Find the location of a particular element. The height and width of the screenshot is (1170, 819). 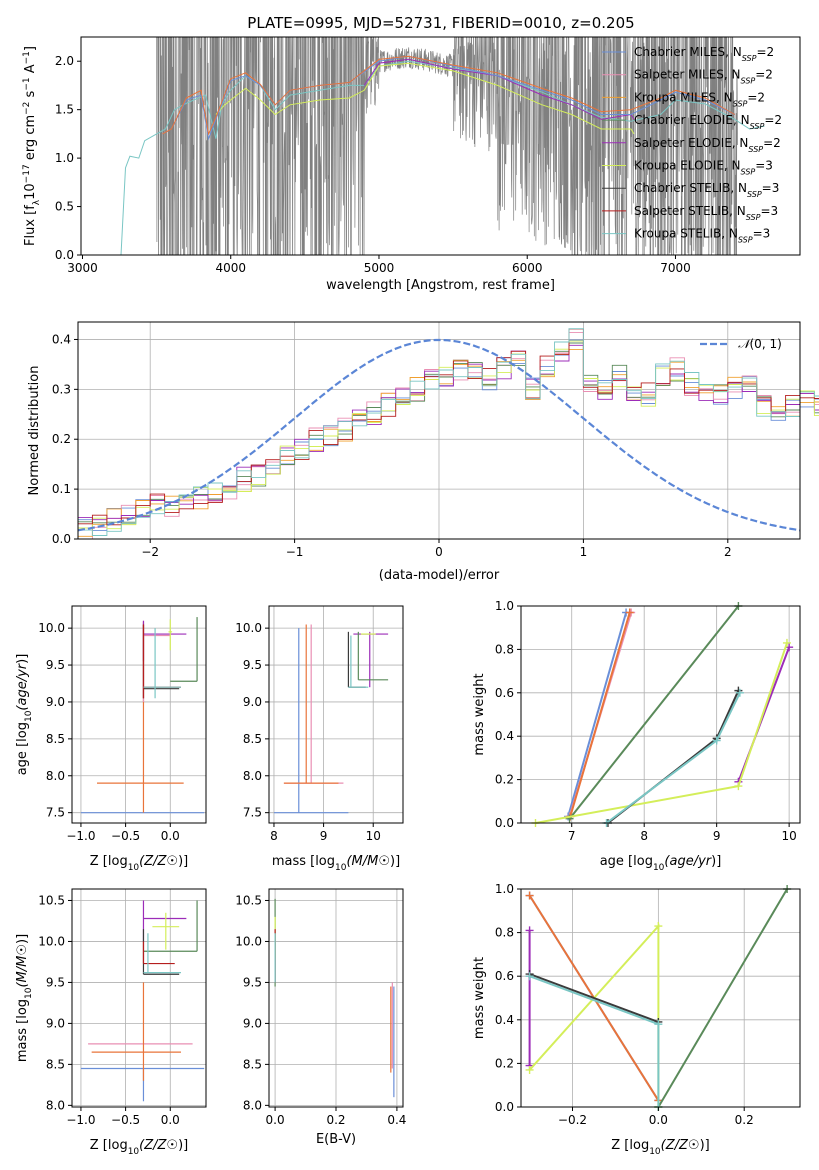

y-tick-label: 10.5 is located at coordinates (248, 900).